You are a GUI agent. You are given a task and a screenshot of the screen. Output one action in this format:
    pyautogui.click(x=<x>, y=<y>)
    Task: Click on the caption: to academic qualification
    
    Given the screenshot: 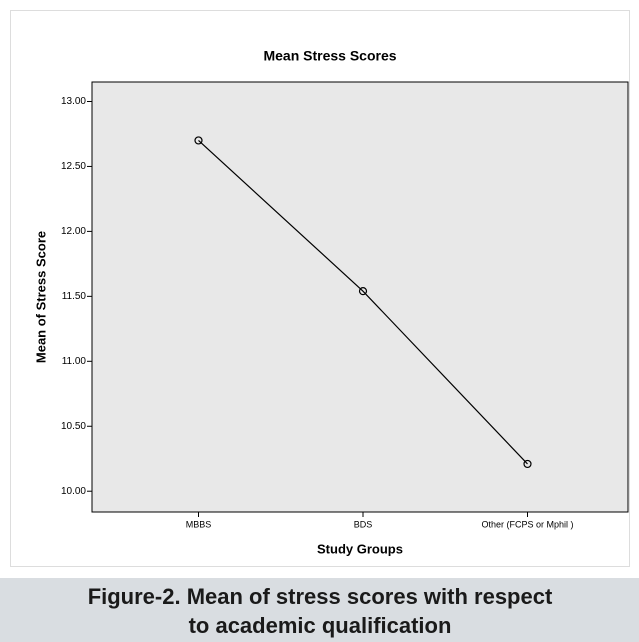 What is the action you would take?
    pyautogui.click(x=320, y=625)
    